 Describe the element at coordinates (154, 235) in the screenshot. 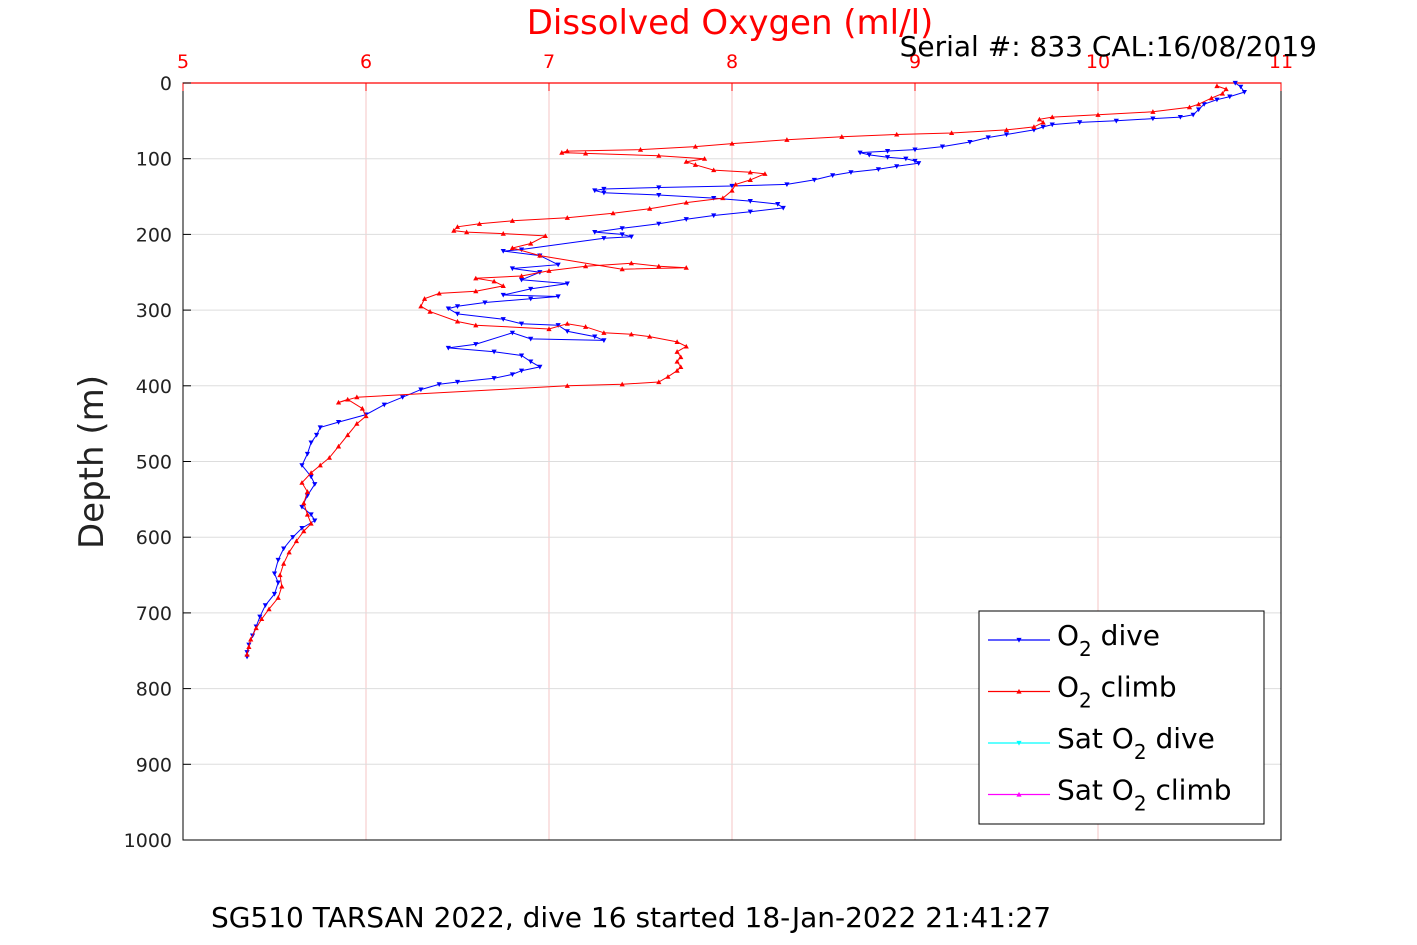

I see `y-tick-label: 200` at that location.